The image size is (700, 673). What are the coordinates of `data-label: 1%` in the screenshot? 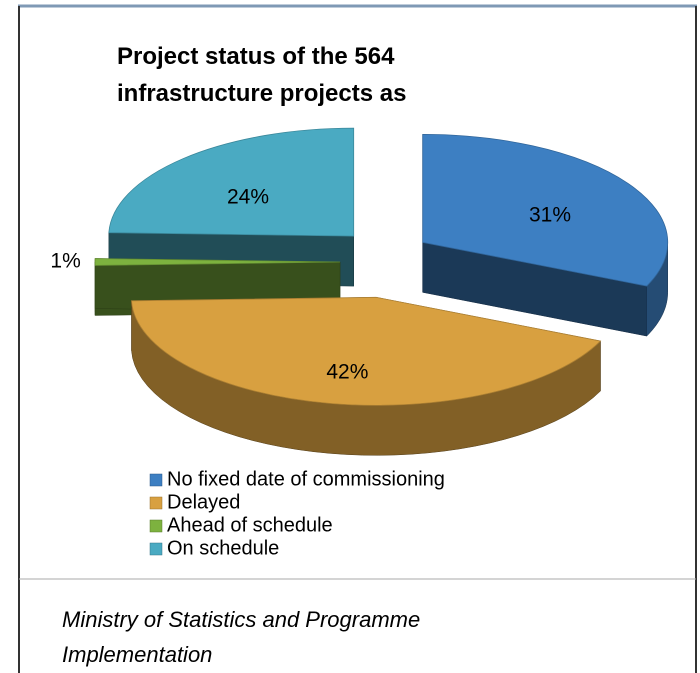 It's located at (65, 261).